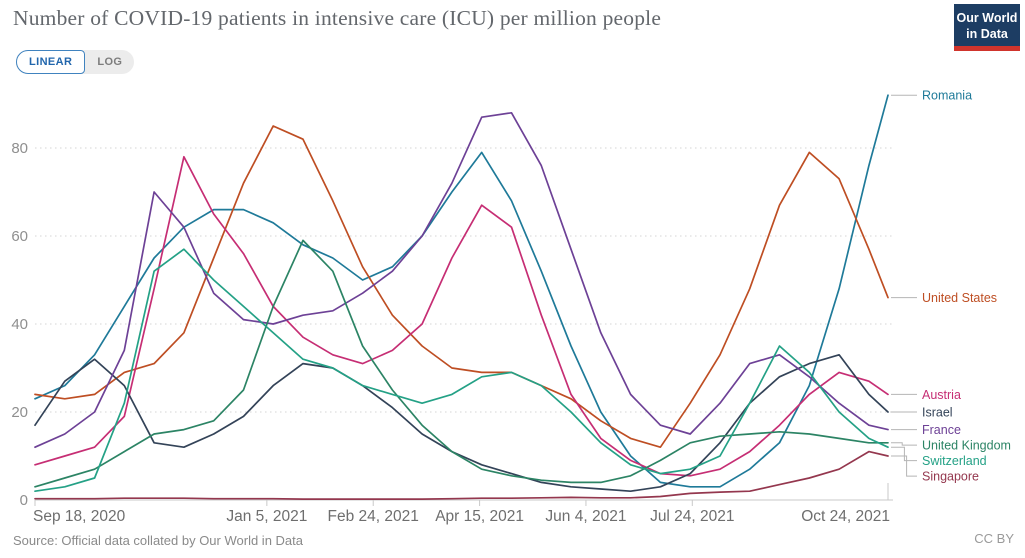 This screenshot has width=1025, height=558. I want to click on x-tick-label: Feb 24, 2021, so click(373, 516).